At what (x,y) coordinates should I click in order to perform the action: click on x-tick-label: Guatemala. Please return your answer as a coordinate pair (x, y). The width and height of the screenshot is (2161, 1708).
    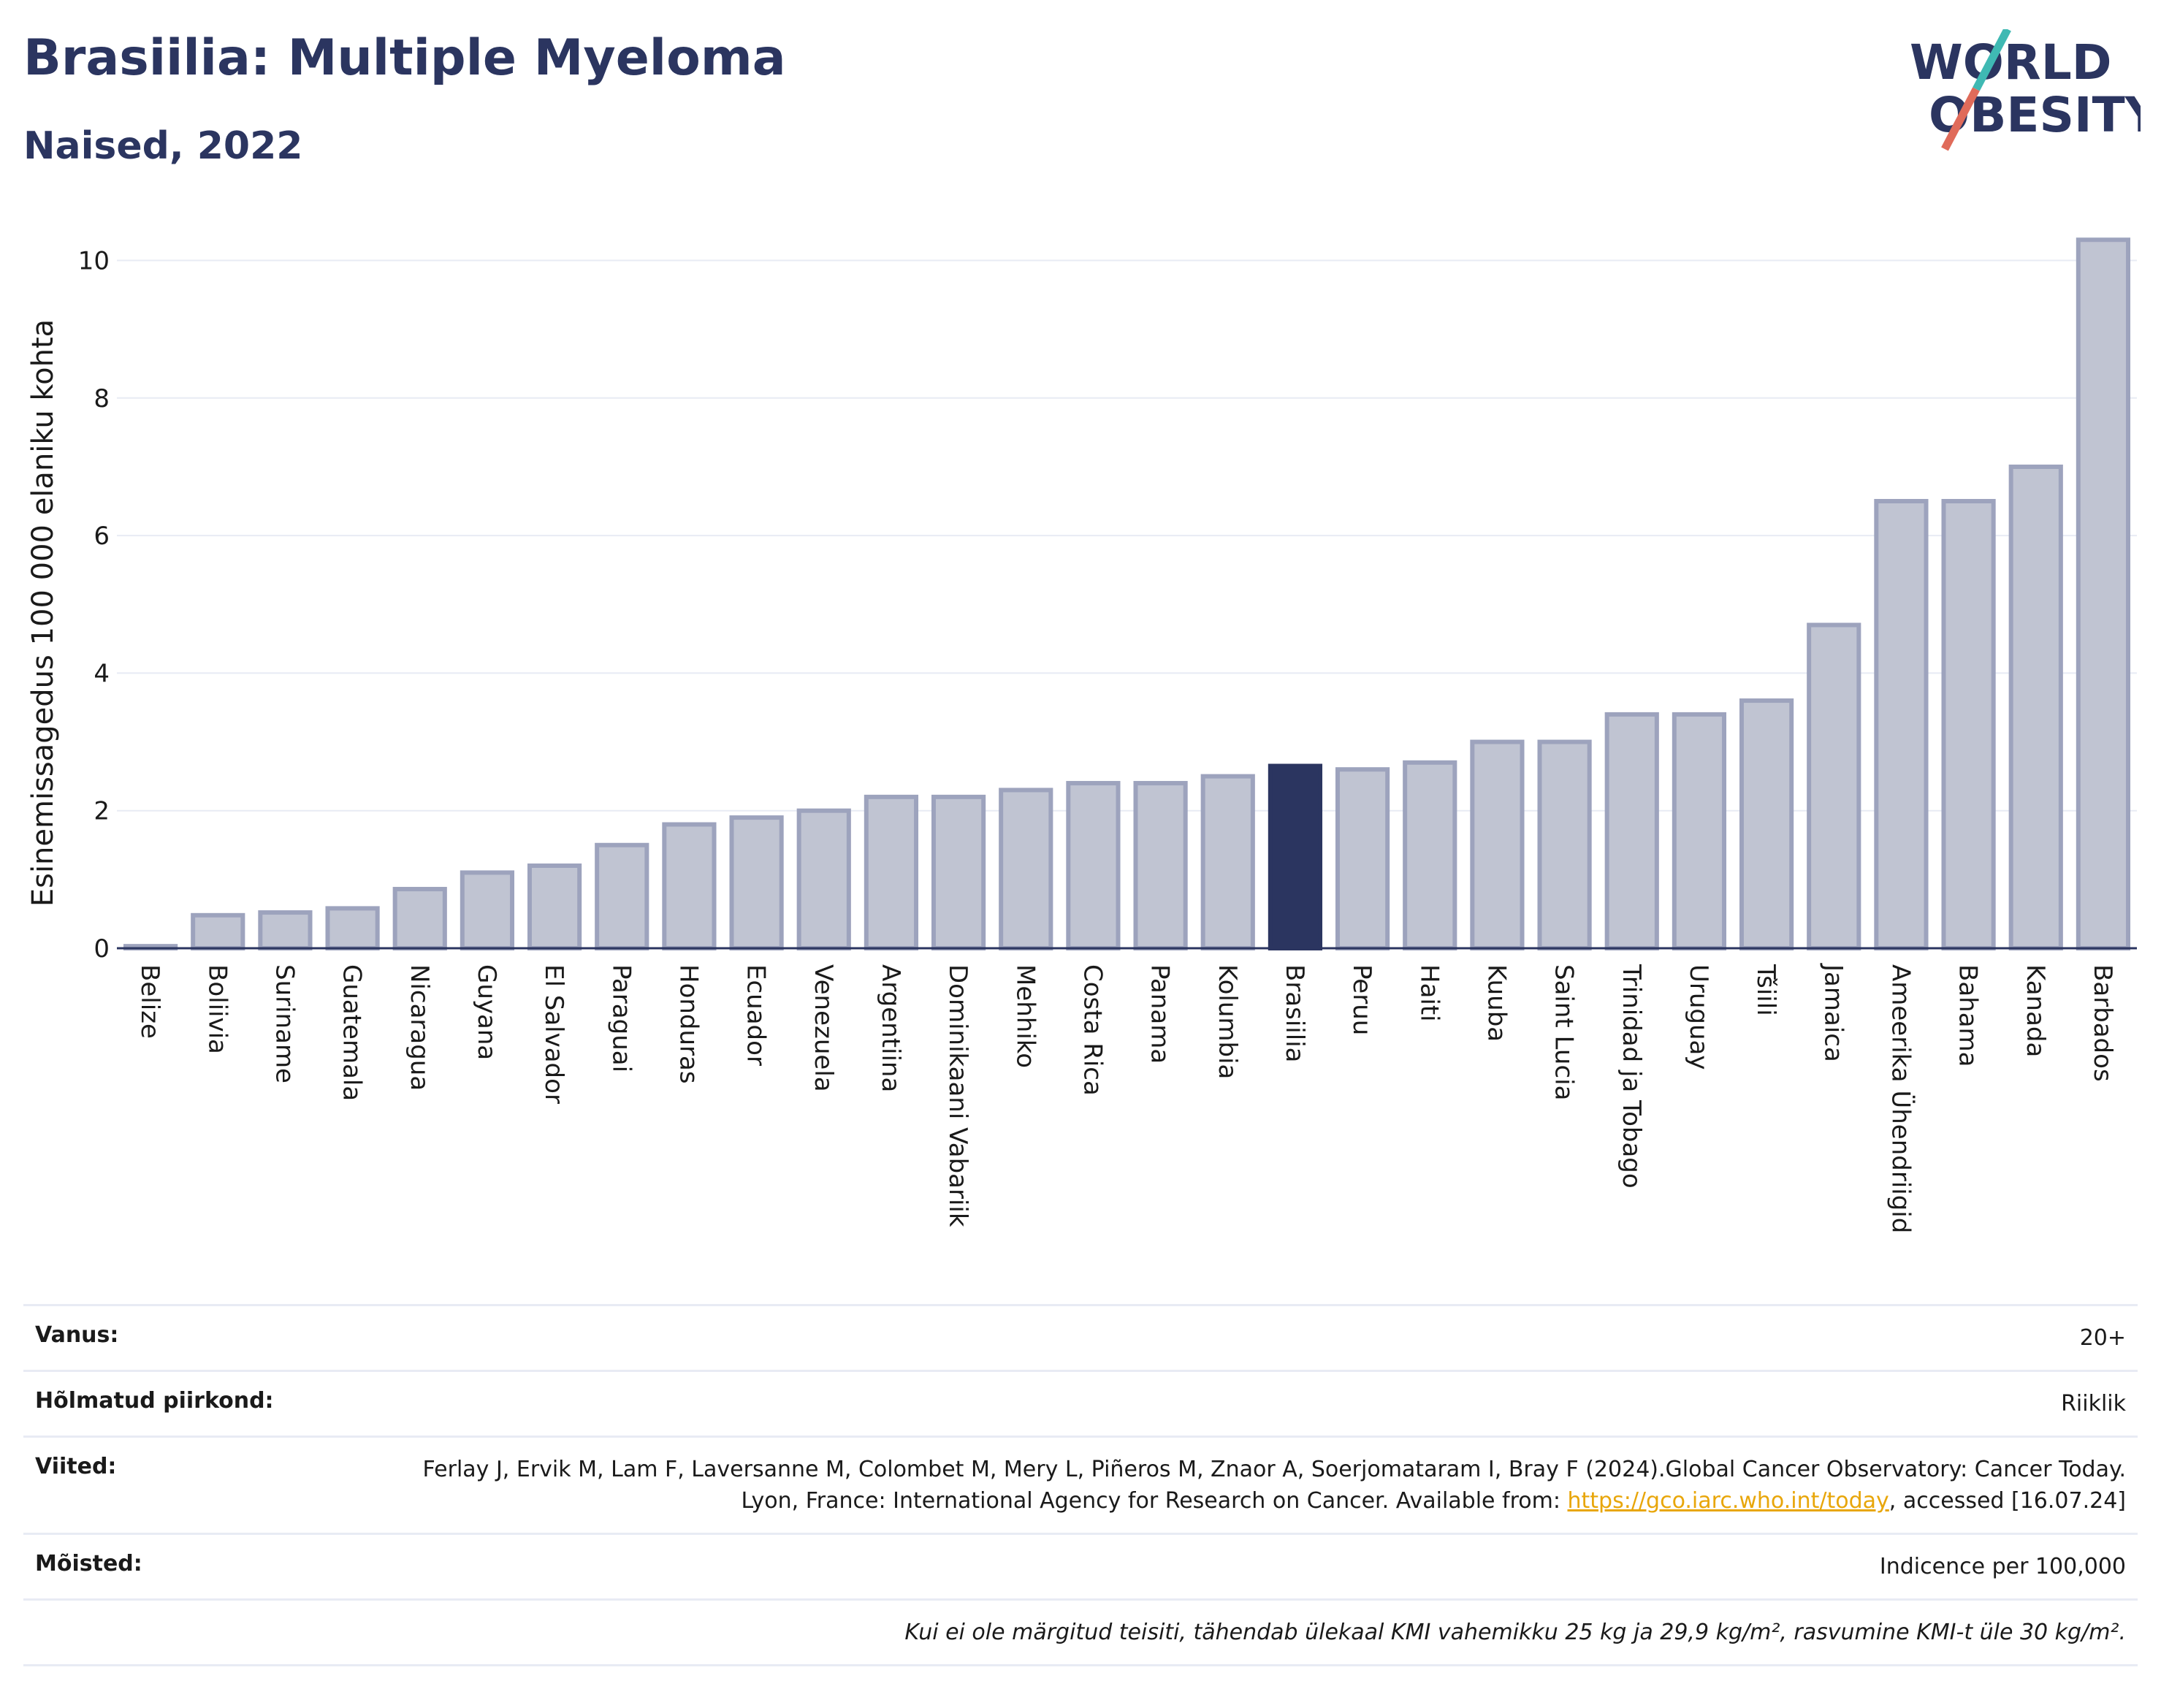
    Looking at the image, I should click on (352, 1032).